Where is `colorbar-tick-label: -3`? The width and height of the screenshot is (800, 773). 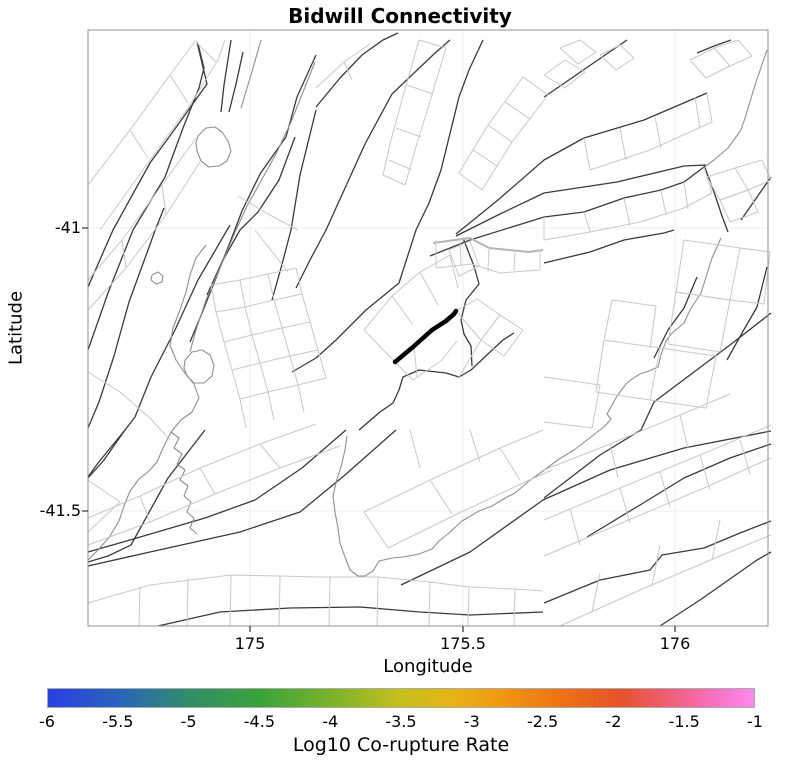
colorbar-tick-label: -3 is located at coordinates (471, 721).